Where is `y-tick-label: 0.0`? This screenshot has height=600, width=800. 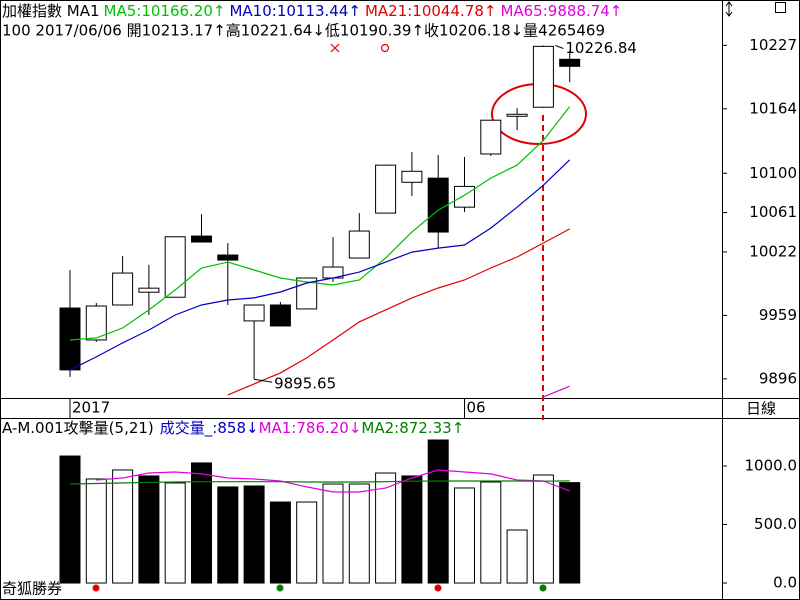 y-tick-label: 0.0 is located at coordinates (785, 583).